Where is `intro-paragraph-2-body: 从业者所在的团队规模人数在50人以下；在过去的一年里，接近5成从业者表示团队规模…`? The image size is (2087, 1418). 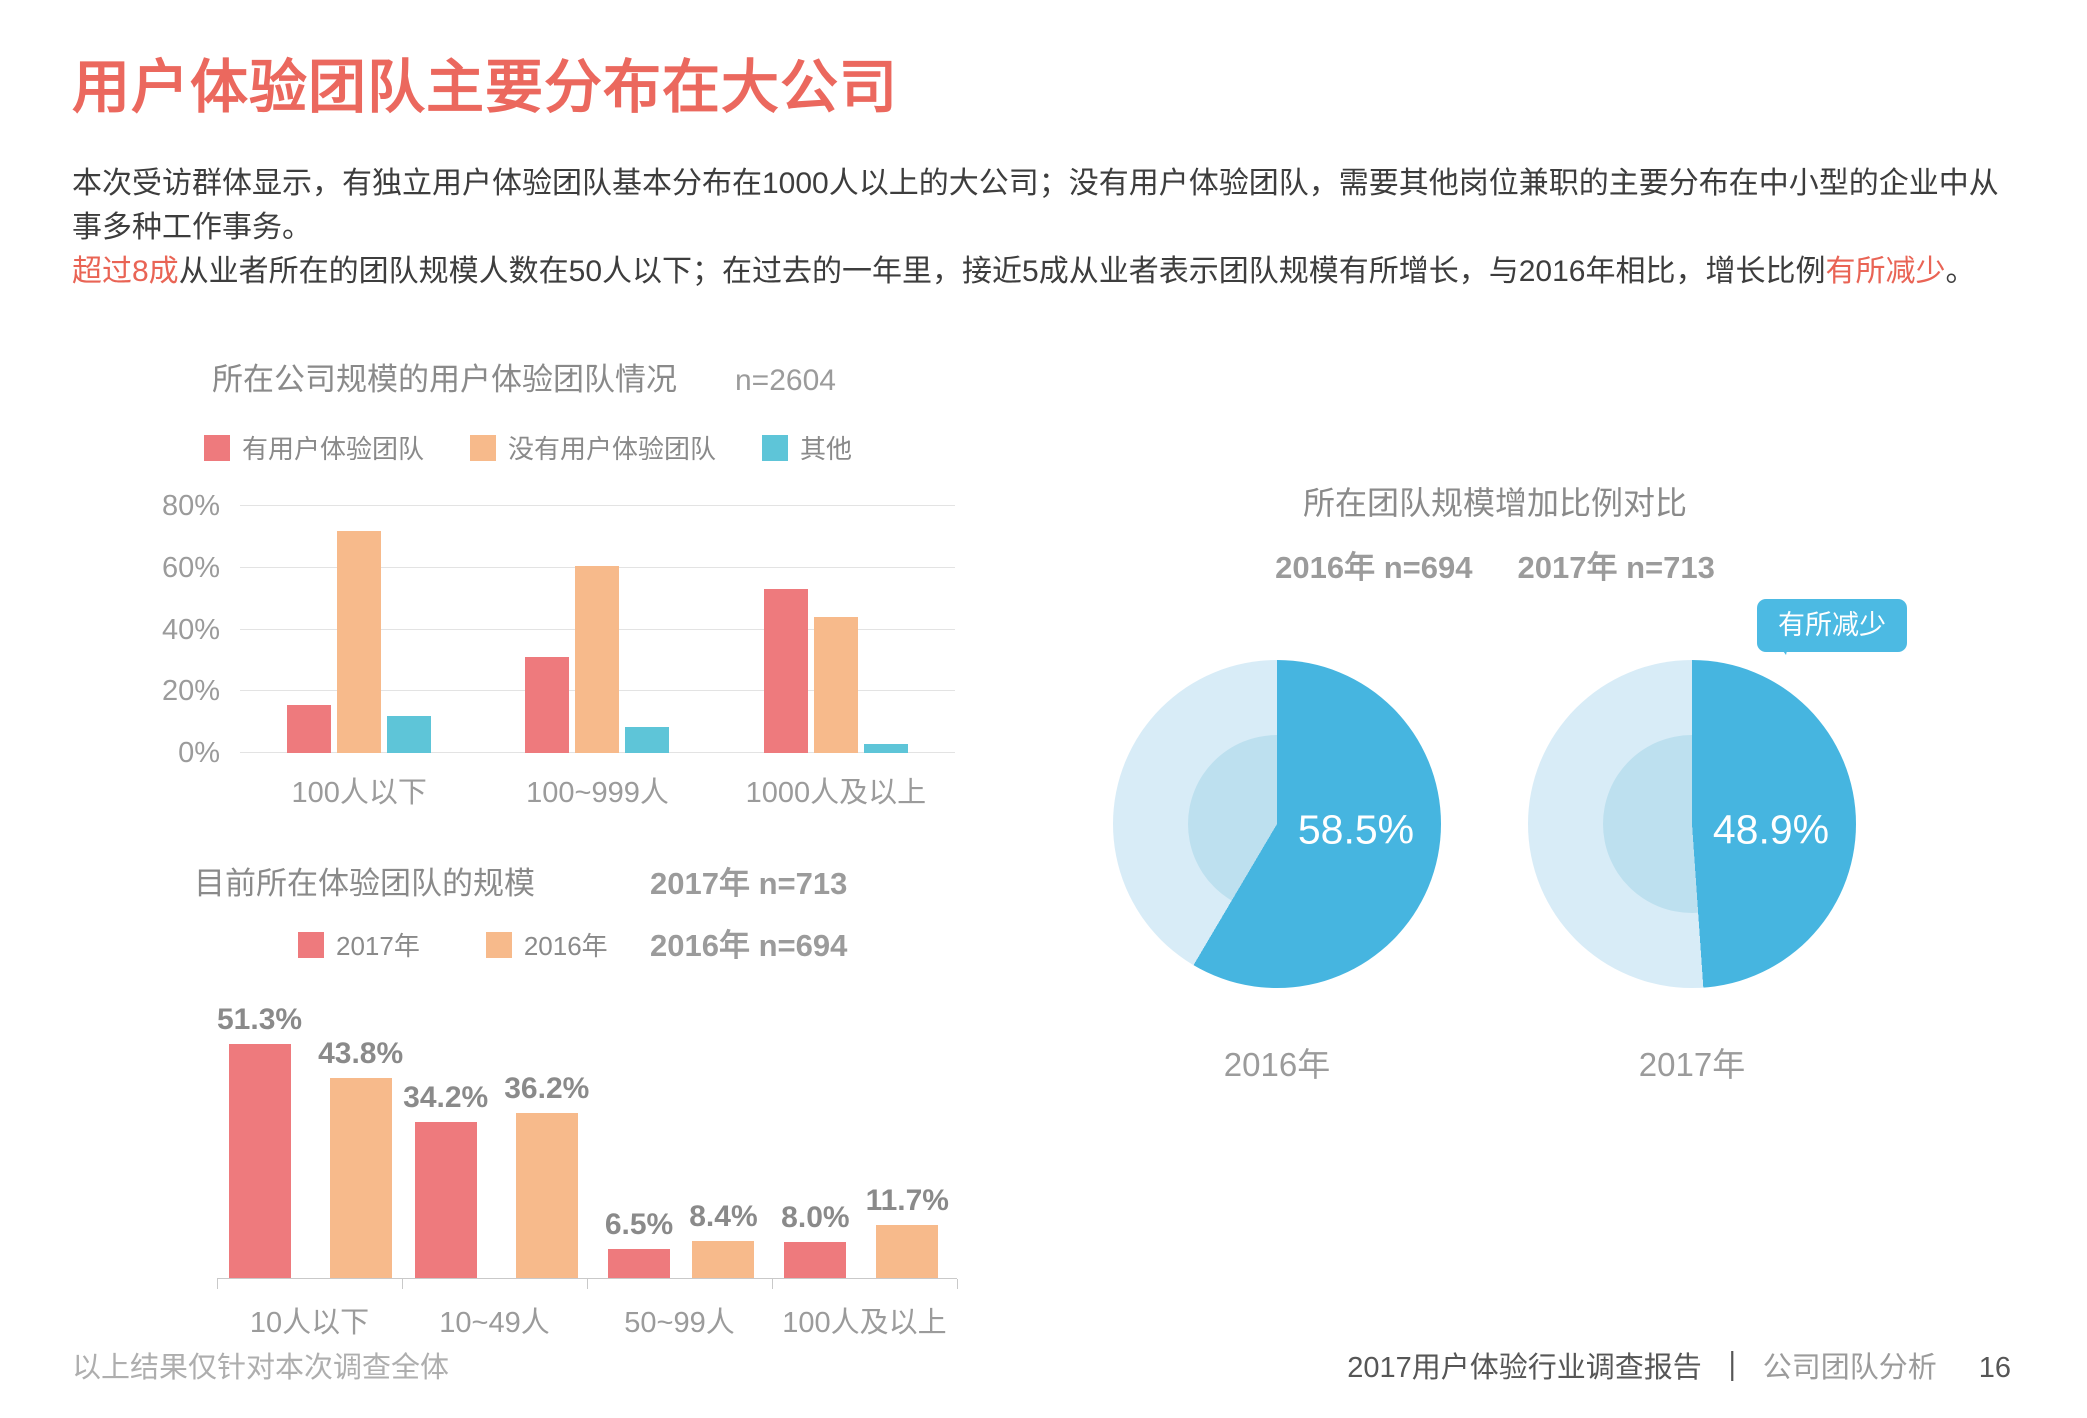
intro-paragraph-2-body: 从业者所在的团队规模人数在50人以下；在过去的一年里，接近5成从业者表示团队规模… is located at coordinates (1002, 272).